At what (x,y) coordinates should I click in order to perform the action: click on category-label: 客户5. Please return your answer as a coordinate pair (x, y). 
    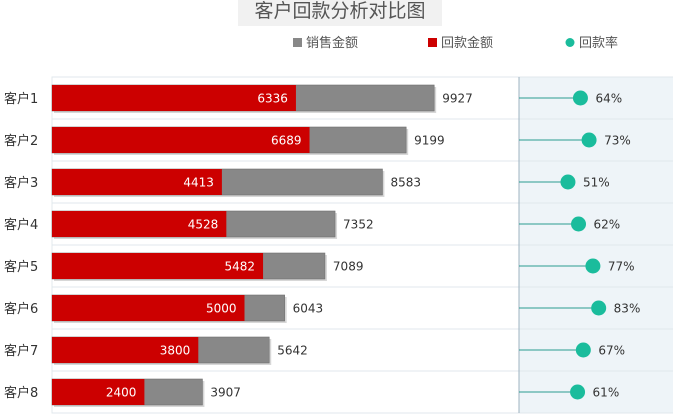
    Looking at the image, I should click on (21, 267).